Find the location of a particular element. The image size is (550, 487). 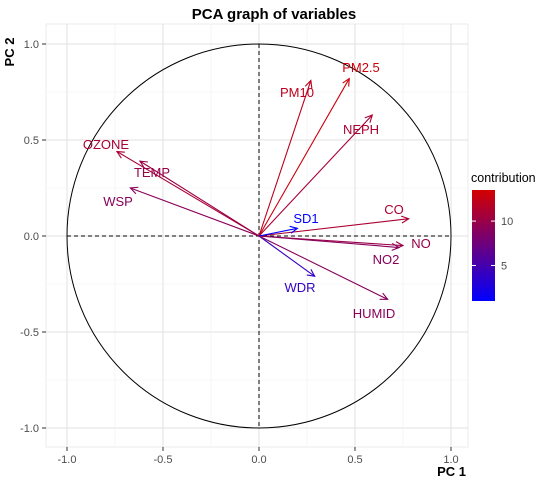

arrow-temp is located at coordinates (199, 198).